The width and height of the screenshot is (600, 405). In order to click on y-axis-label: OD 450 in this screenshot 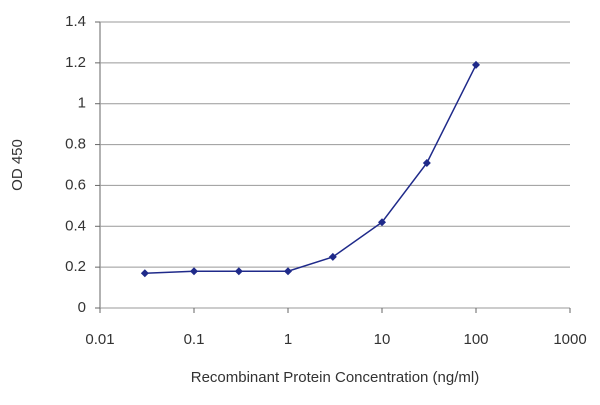, I will do `click(17, 165)`.